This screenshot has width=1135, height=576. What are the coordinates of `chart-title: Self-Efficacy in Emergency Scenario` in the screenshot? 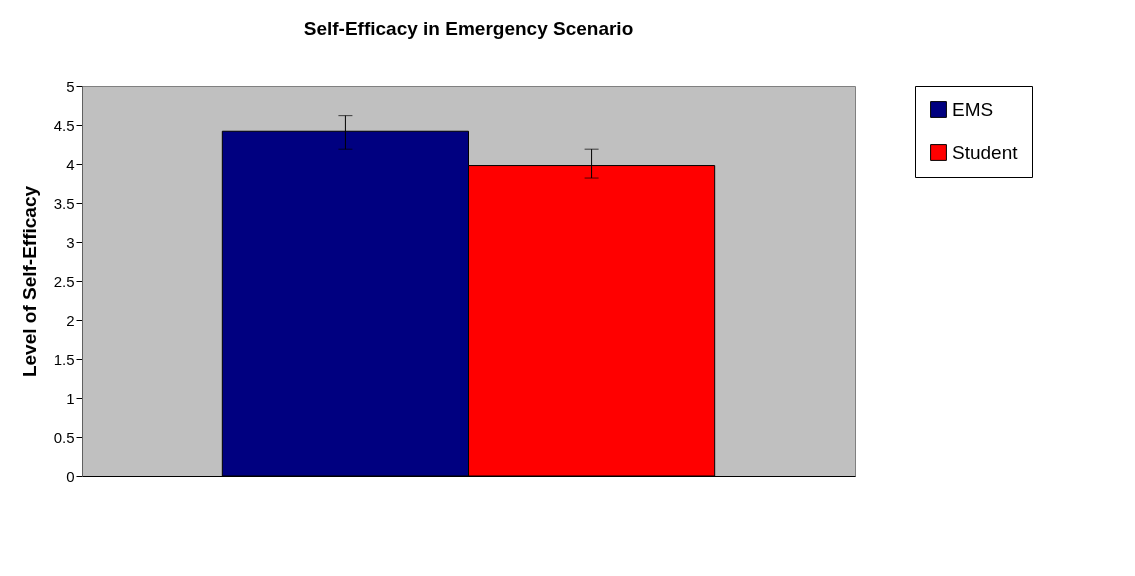 It's located at (468, 28).